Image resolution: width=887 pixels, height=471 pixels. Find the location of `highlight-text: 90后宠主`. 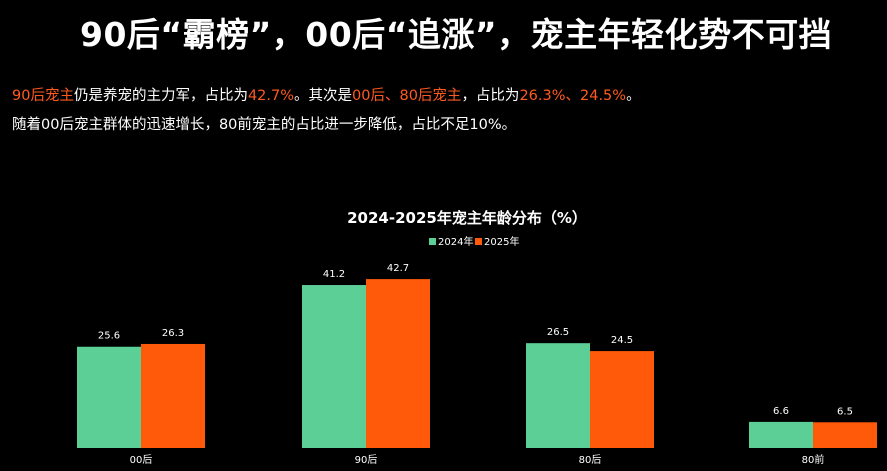

highlight-text: 90后宠主 is located at coordinates (43, 96).